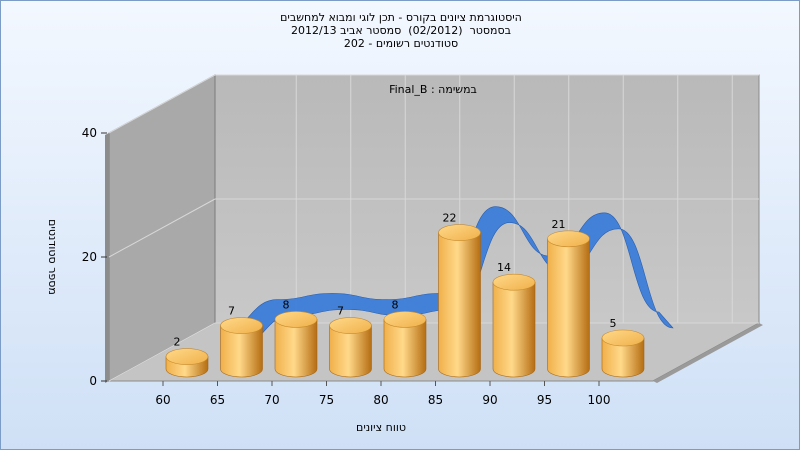 This screenshot has height=450, width=800. I want to click on y-axis-title: מספר סטודנטים, so click(52, 257).